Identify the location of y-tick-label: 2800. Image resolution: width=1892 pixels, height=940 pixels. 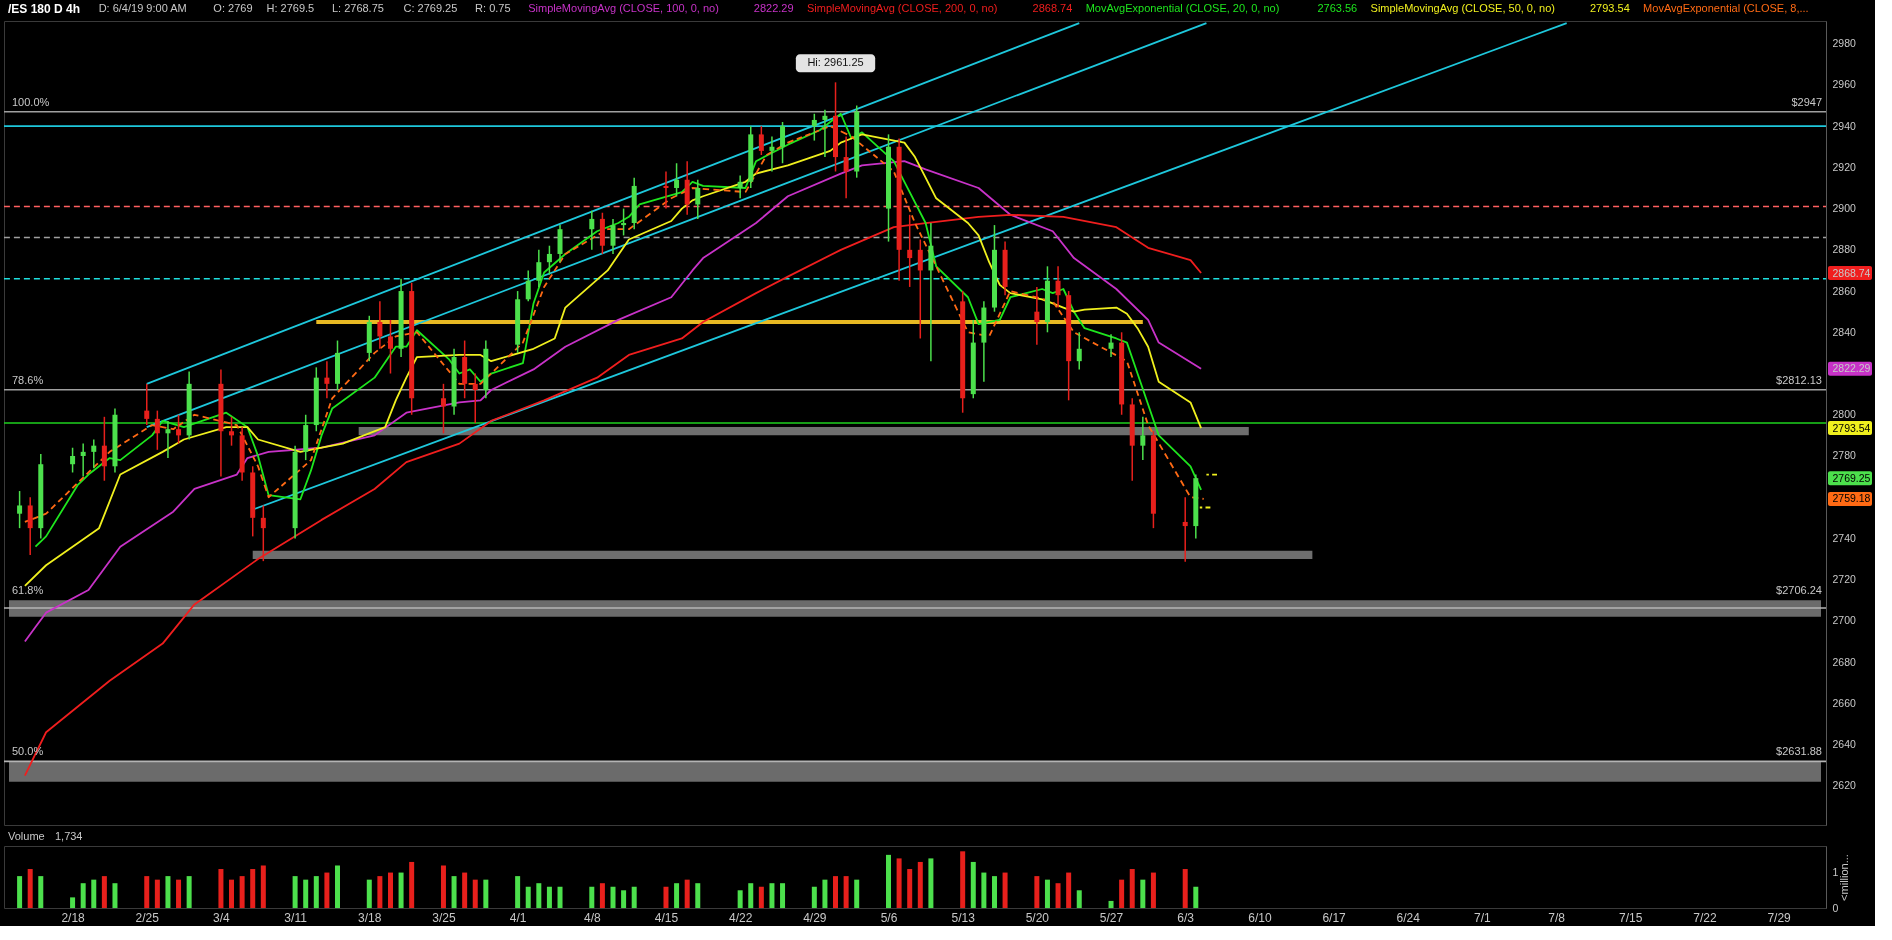
(1844, 414).